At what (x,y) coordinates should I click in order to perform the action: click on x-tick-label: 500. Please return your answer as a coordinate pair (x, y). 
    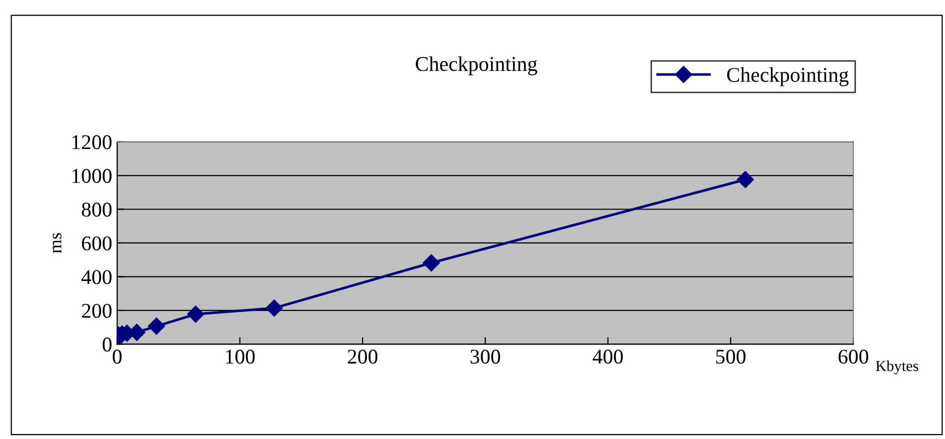
    Looking at the image, I should click on (731, 357).